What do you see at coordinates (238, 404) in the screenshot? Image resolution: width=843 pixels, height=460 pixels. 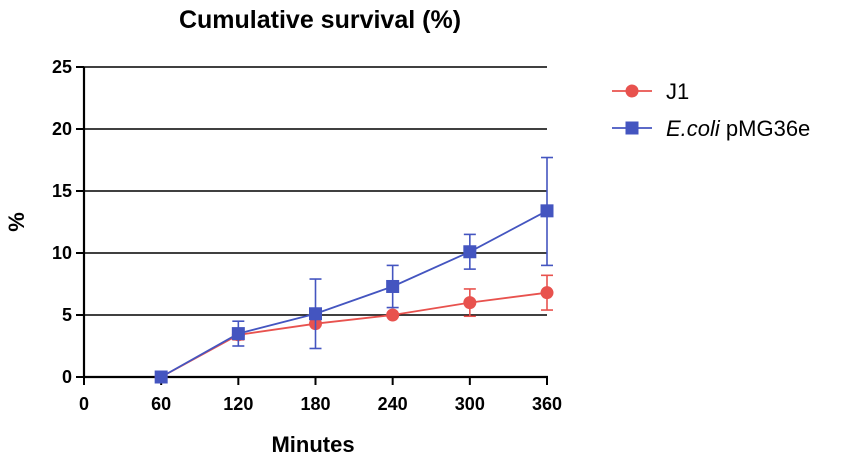 I see `x-tick-label-120: 120` at bounding box center [238, 404].